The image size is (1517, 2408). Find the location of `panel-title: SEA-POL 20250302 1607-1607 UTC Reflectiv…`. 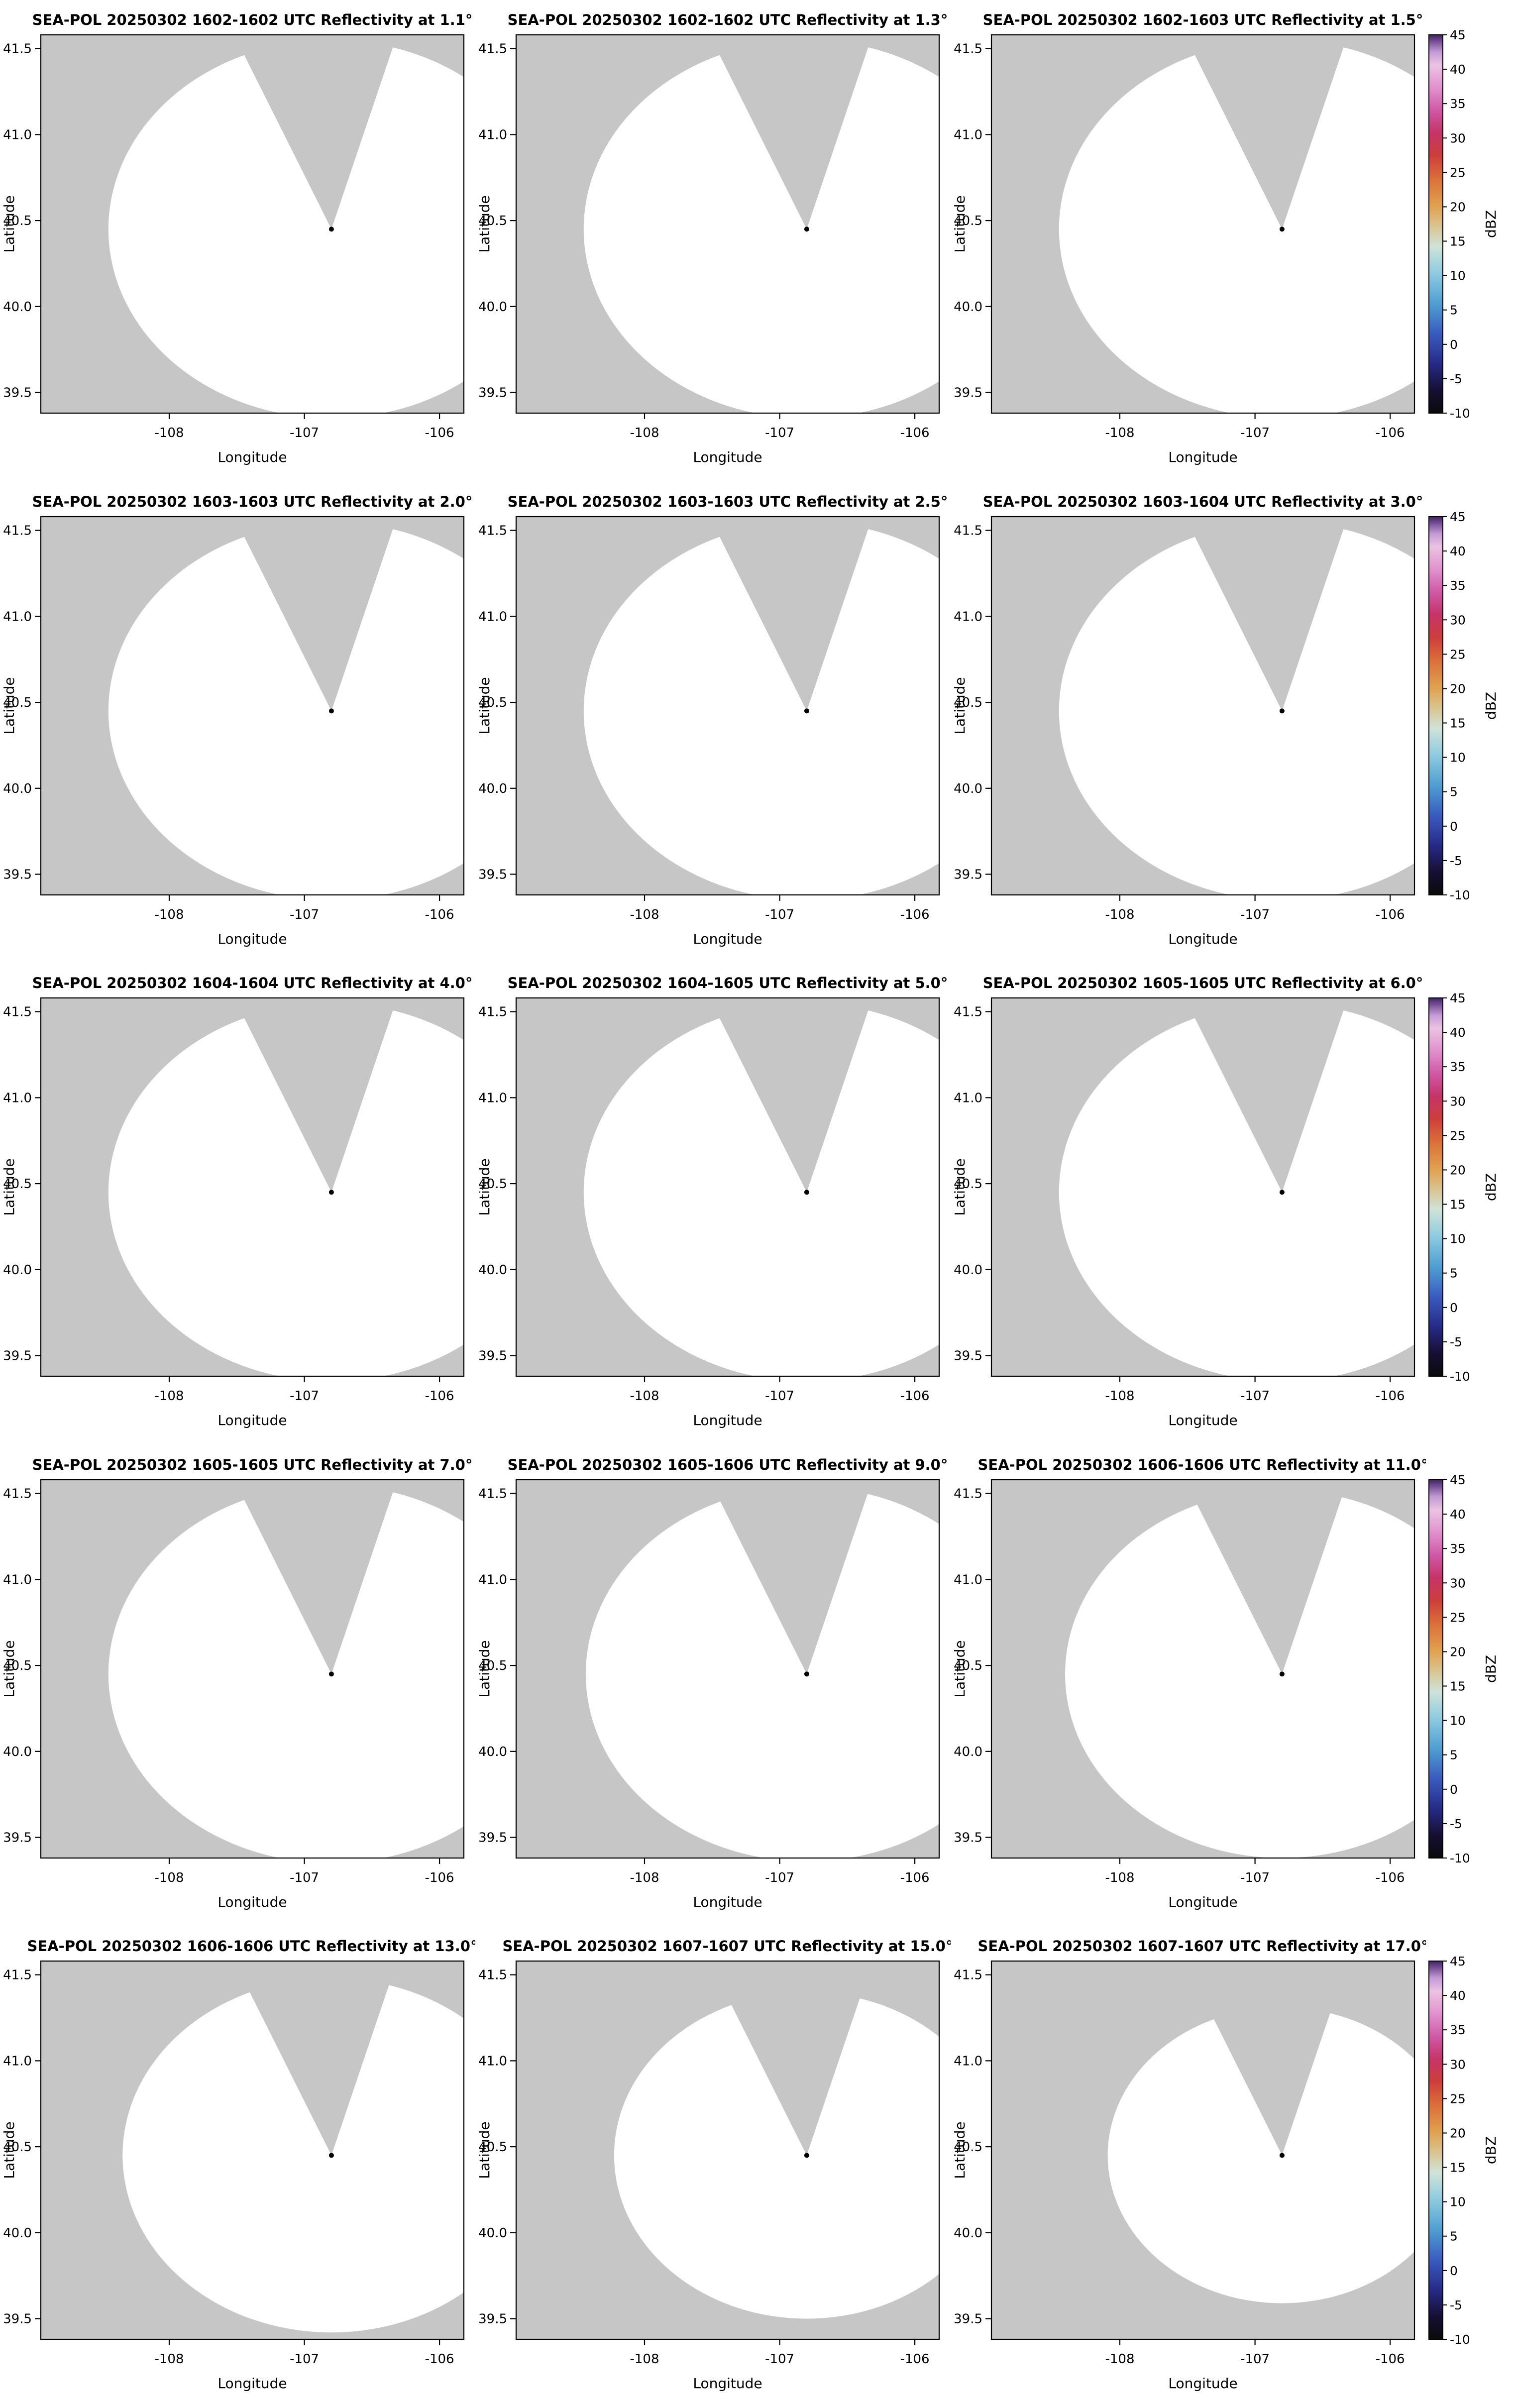

panel-title: SEA-POL 20250302 1607-1607 UTC Reflectiv… is located at coordinates (1202, 1946).